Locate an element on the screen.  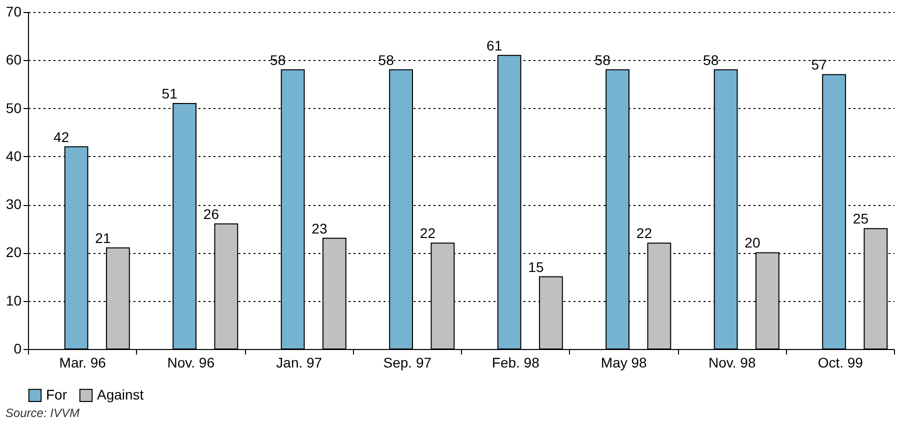
data-label: 15 is located at coordinates (536, 266).